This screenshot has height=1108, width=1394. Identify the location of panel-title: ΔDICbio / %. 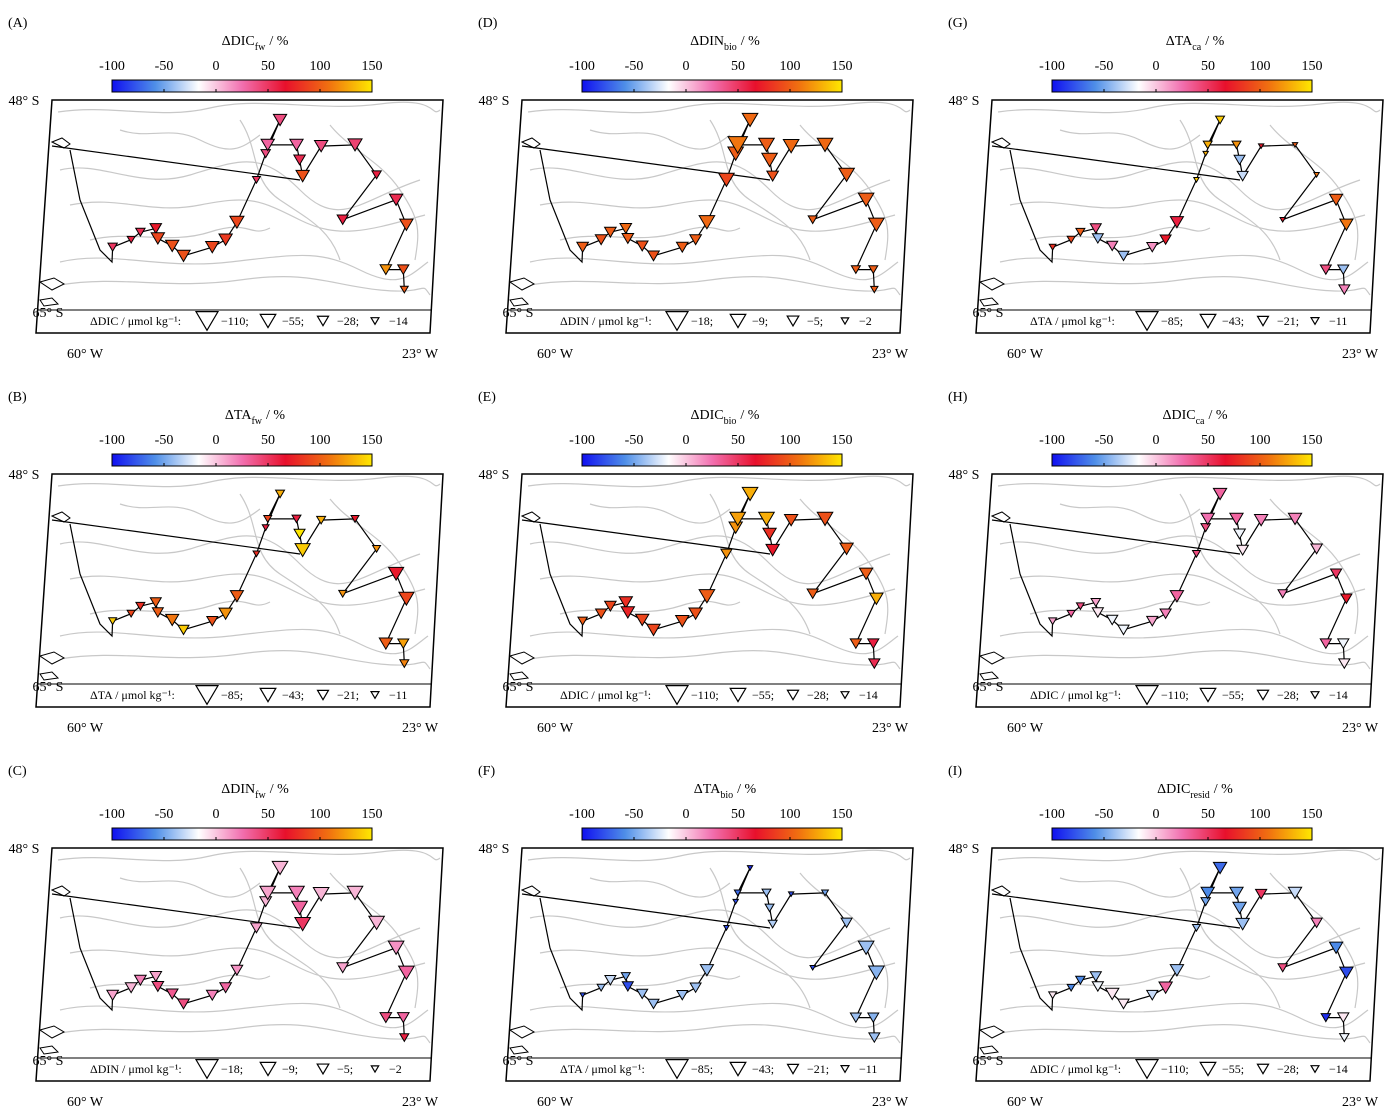
(725, 417).